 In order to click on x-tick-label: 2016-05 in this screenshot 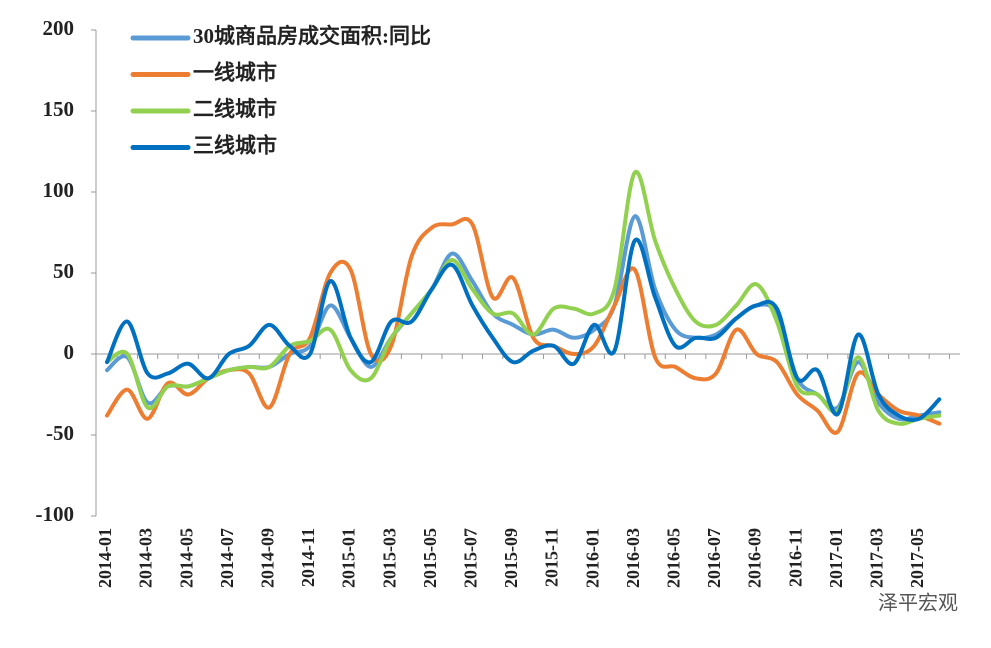, I will do `click(674, 558)`.